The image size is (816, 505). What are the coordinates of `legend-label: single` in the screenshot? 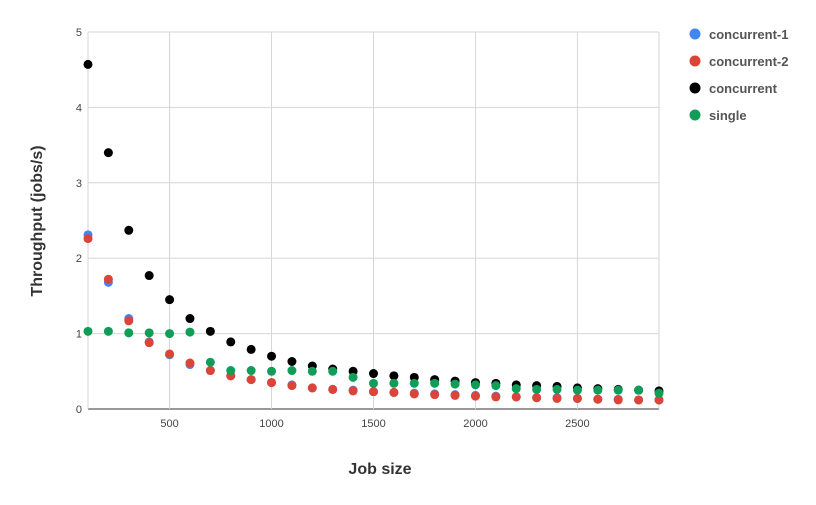 It's located at (728, 115).